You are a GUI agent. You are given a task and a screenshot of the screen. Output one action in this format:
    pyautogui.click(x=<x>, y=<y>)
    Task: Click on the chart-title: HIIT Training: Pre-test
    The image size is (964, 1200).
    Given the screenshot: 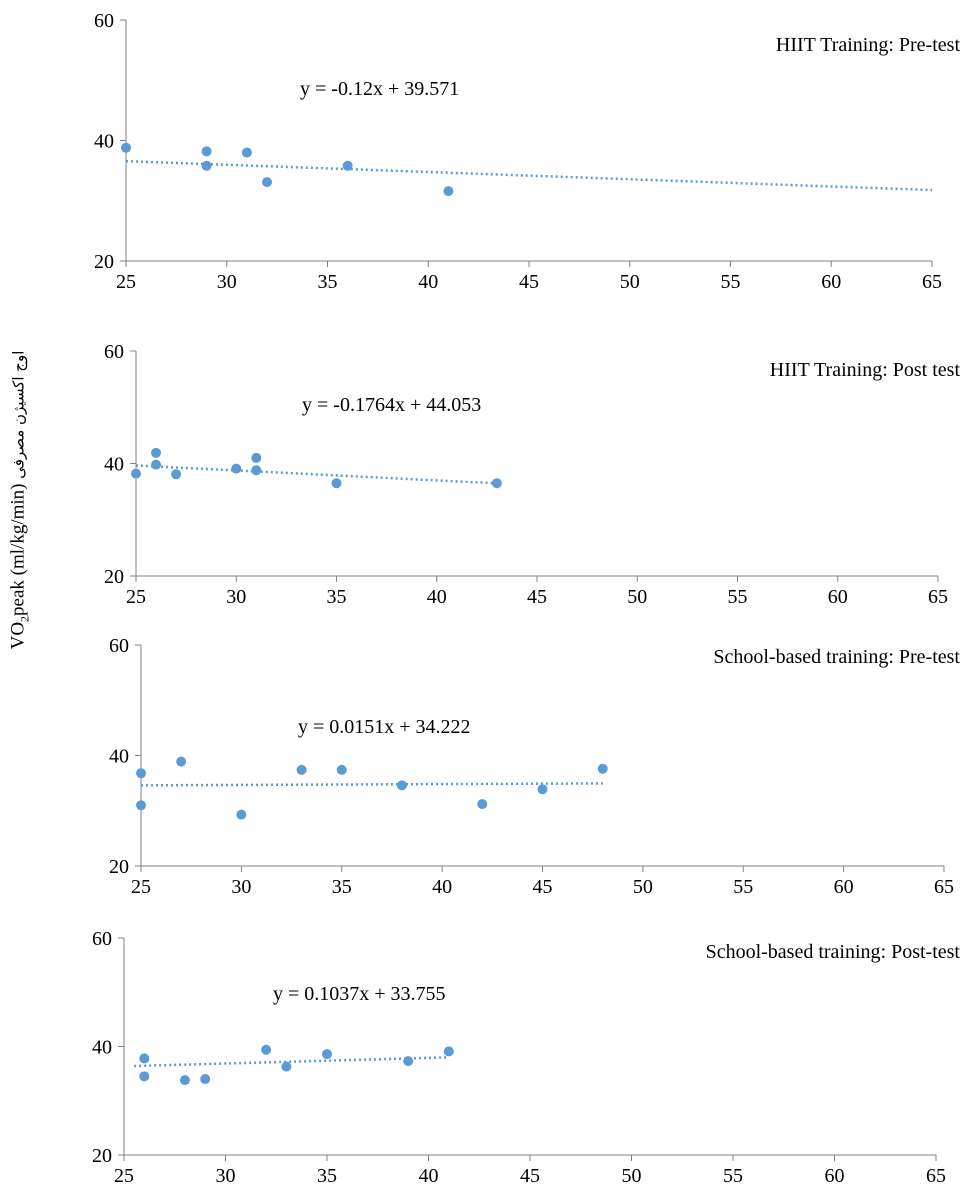 What is the action you would take?
    pyautogui.click(x=868, y=45)
    